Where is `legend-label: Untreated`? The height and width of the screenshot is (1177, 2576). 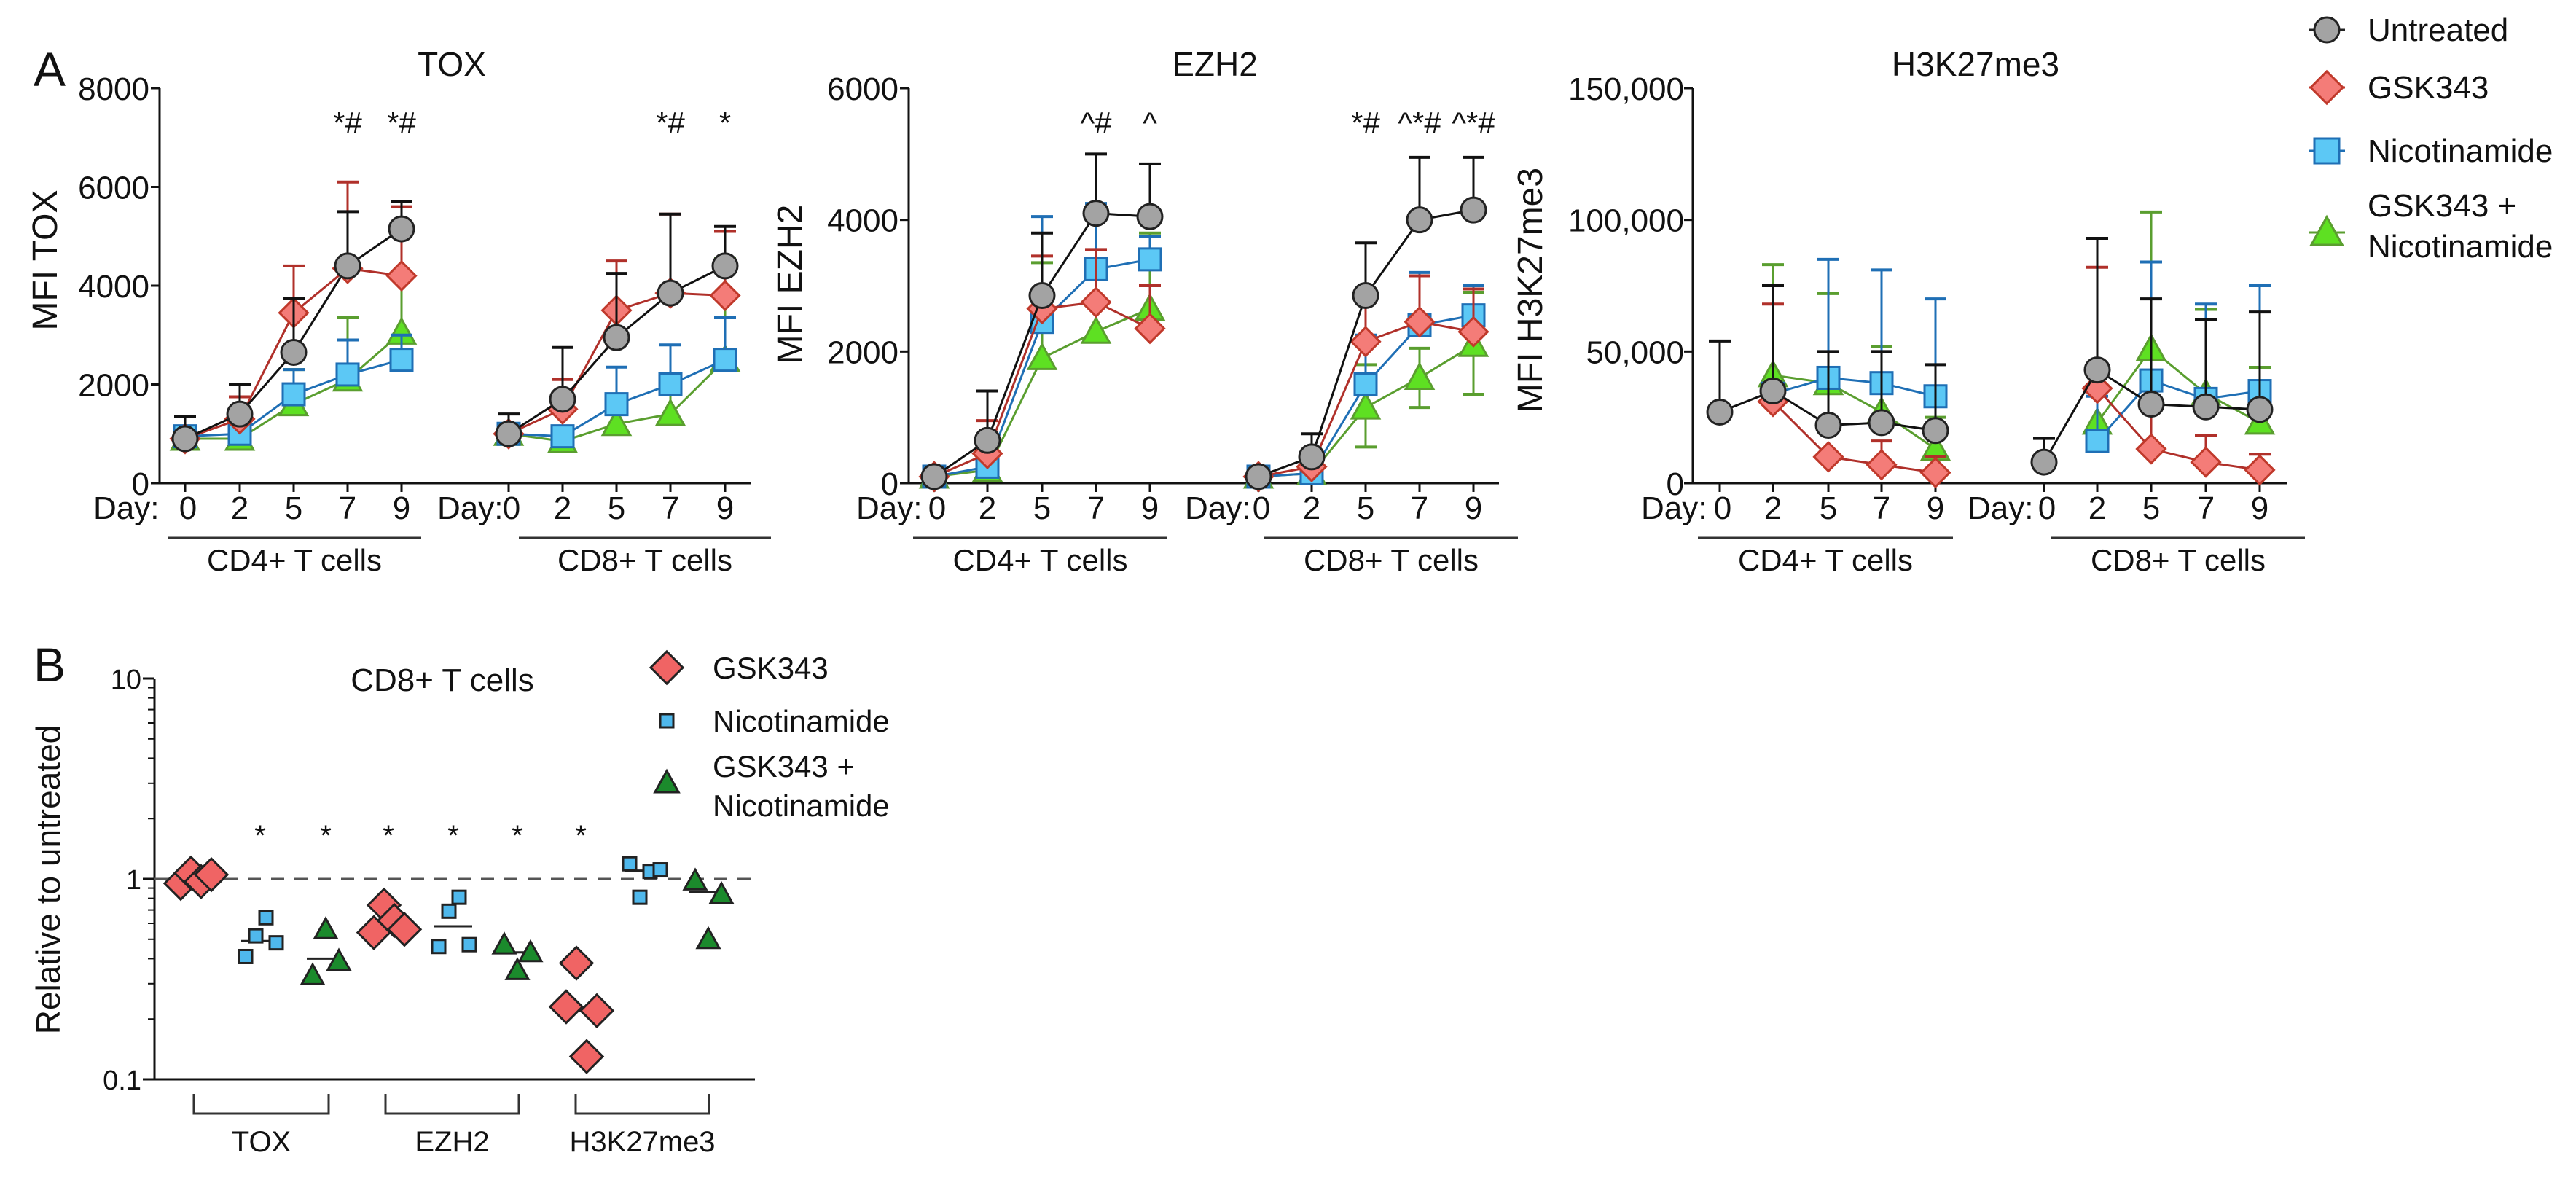 legend-label: Untreated is located at coordinates (2438, 30).